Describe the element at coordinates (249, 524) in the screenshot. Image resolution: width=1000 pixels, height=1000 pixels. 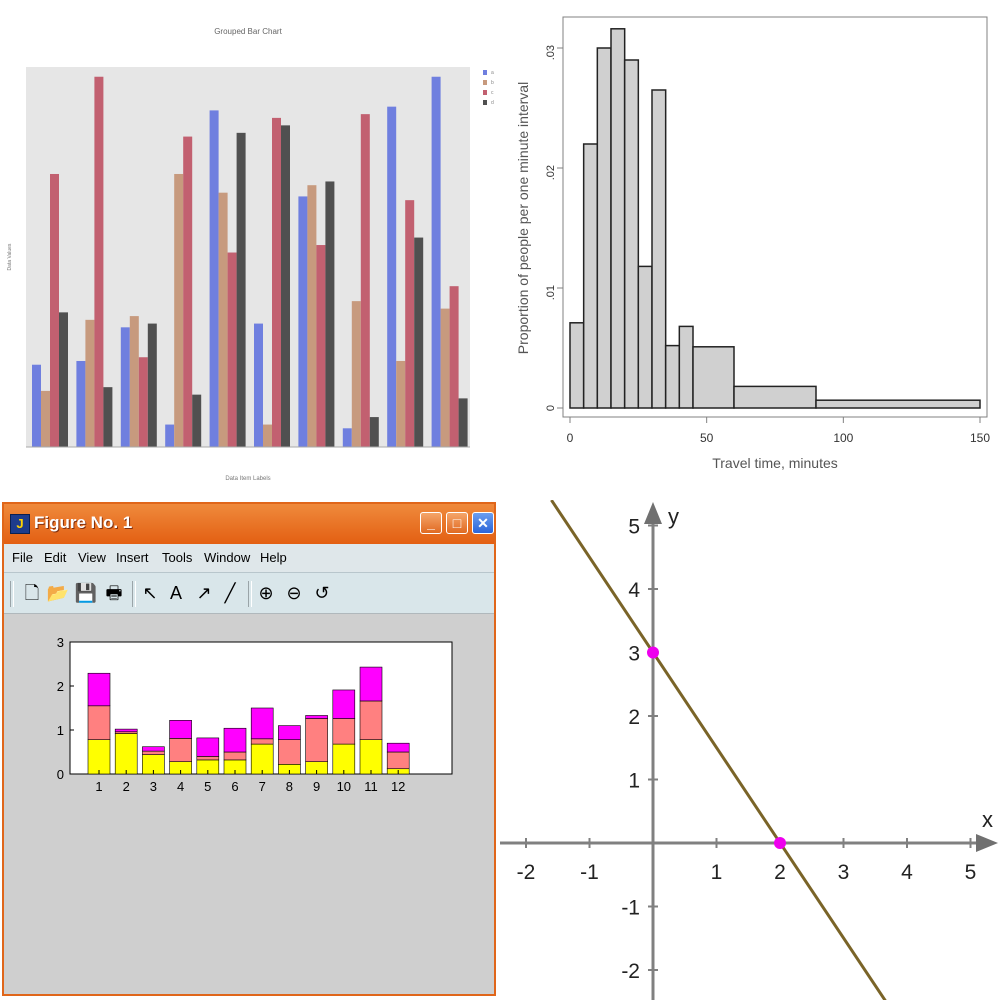
I see `title-bar: J Figure No. 1 _ □ ✕` at that location.